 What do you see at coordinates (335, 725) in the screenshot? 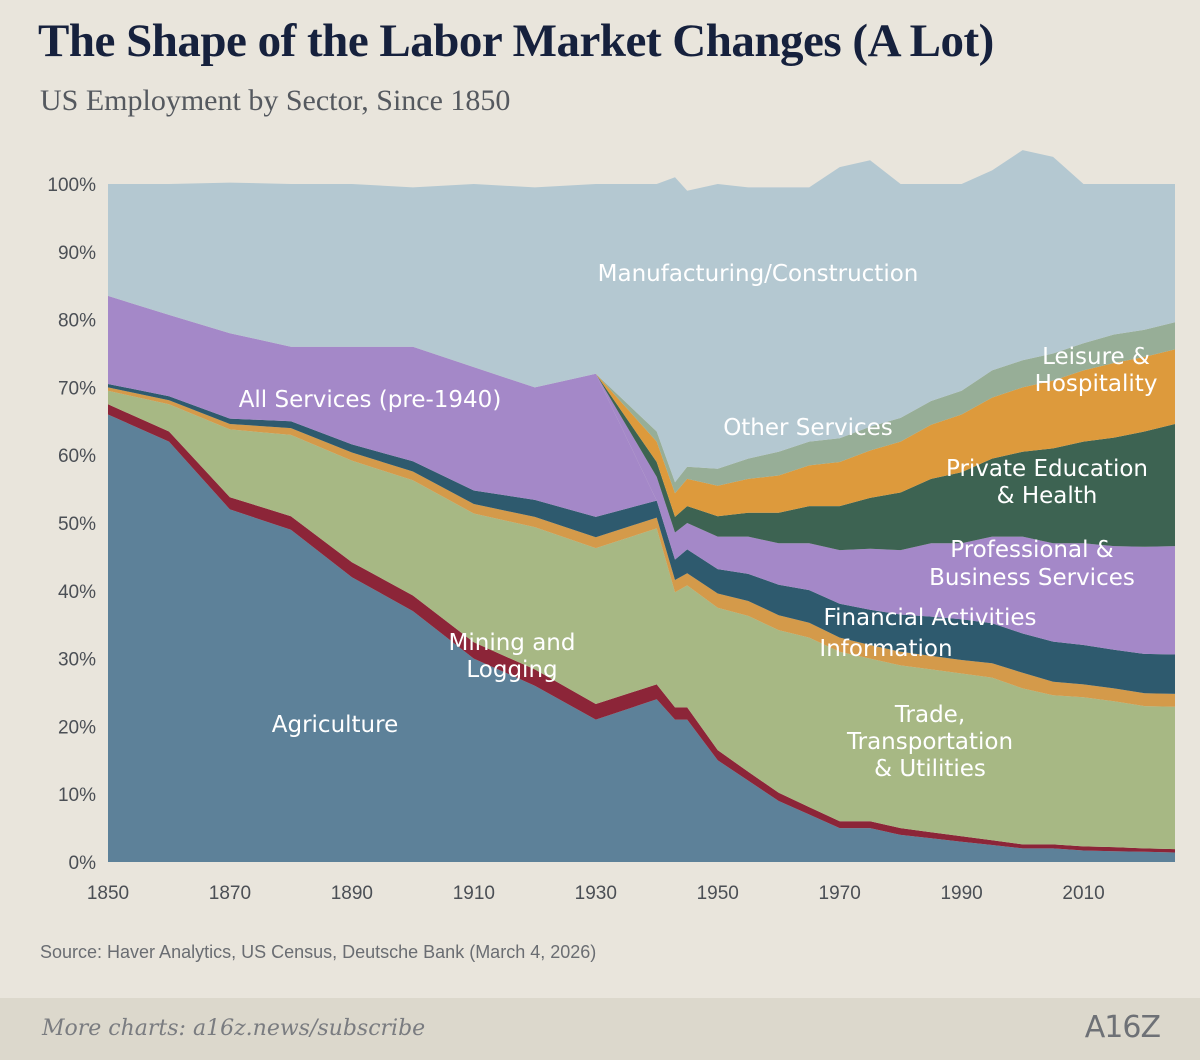
I see `area-label-agriculture: Agriculture` at bounding box center [335, 725].